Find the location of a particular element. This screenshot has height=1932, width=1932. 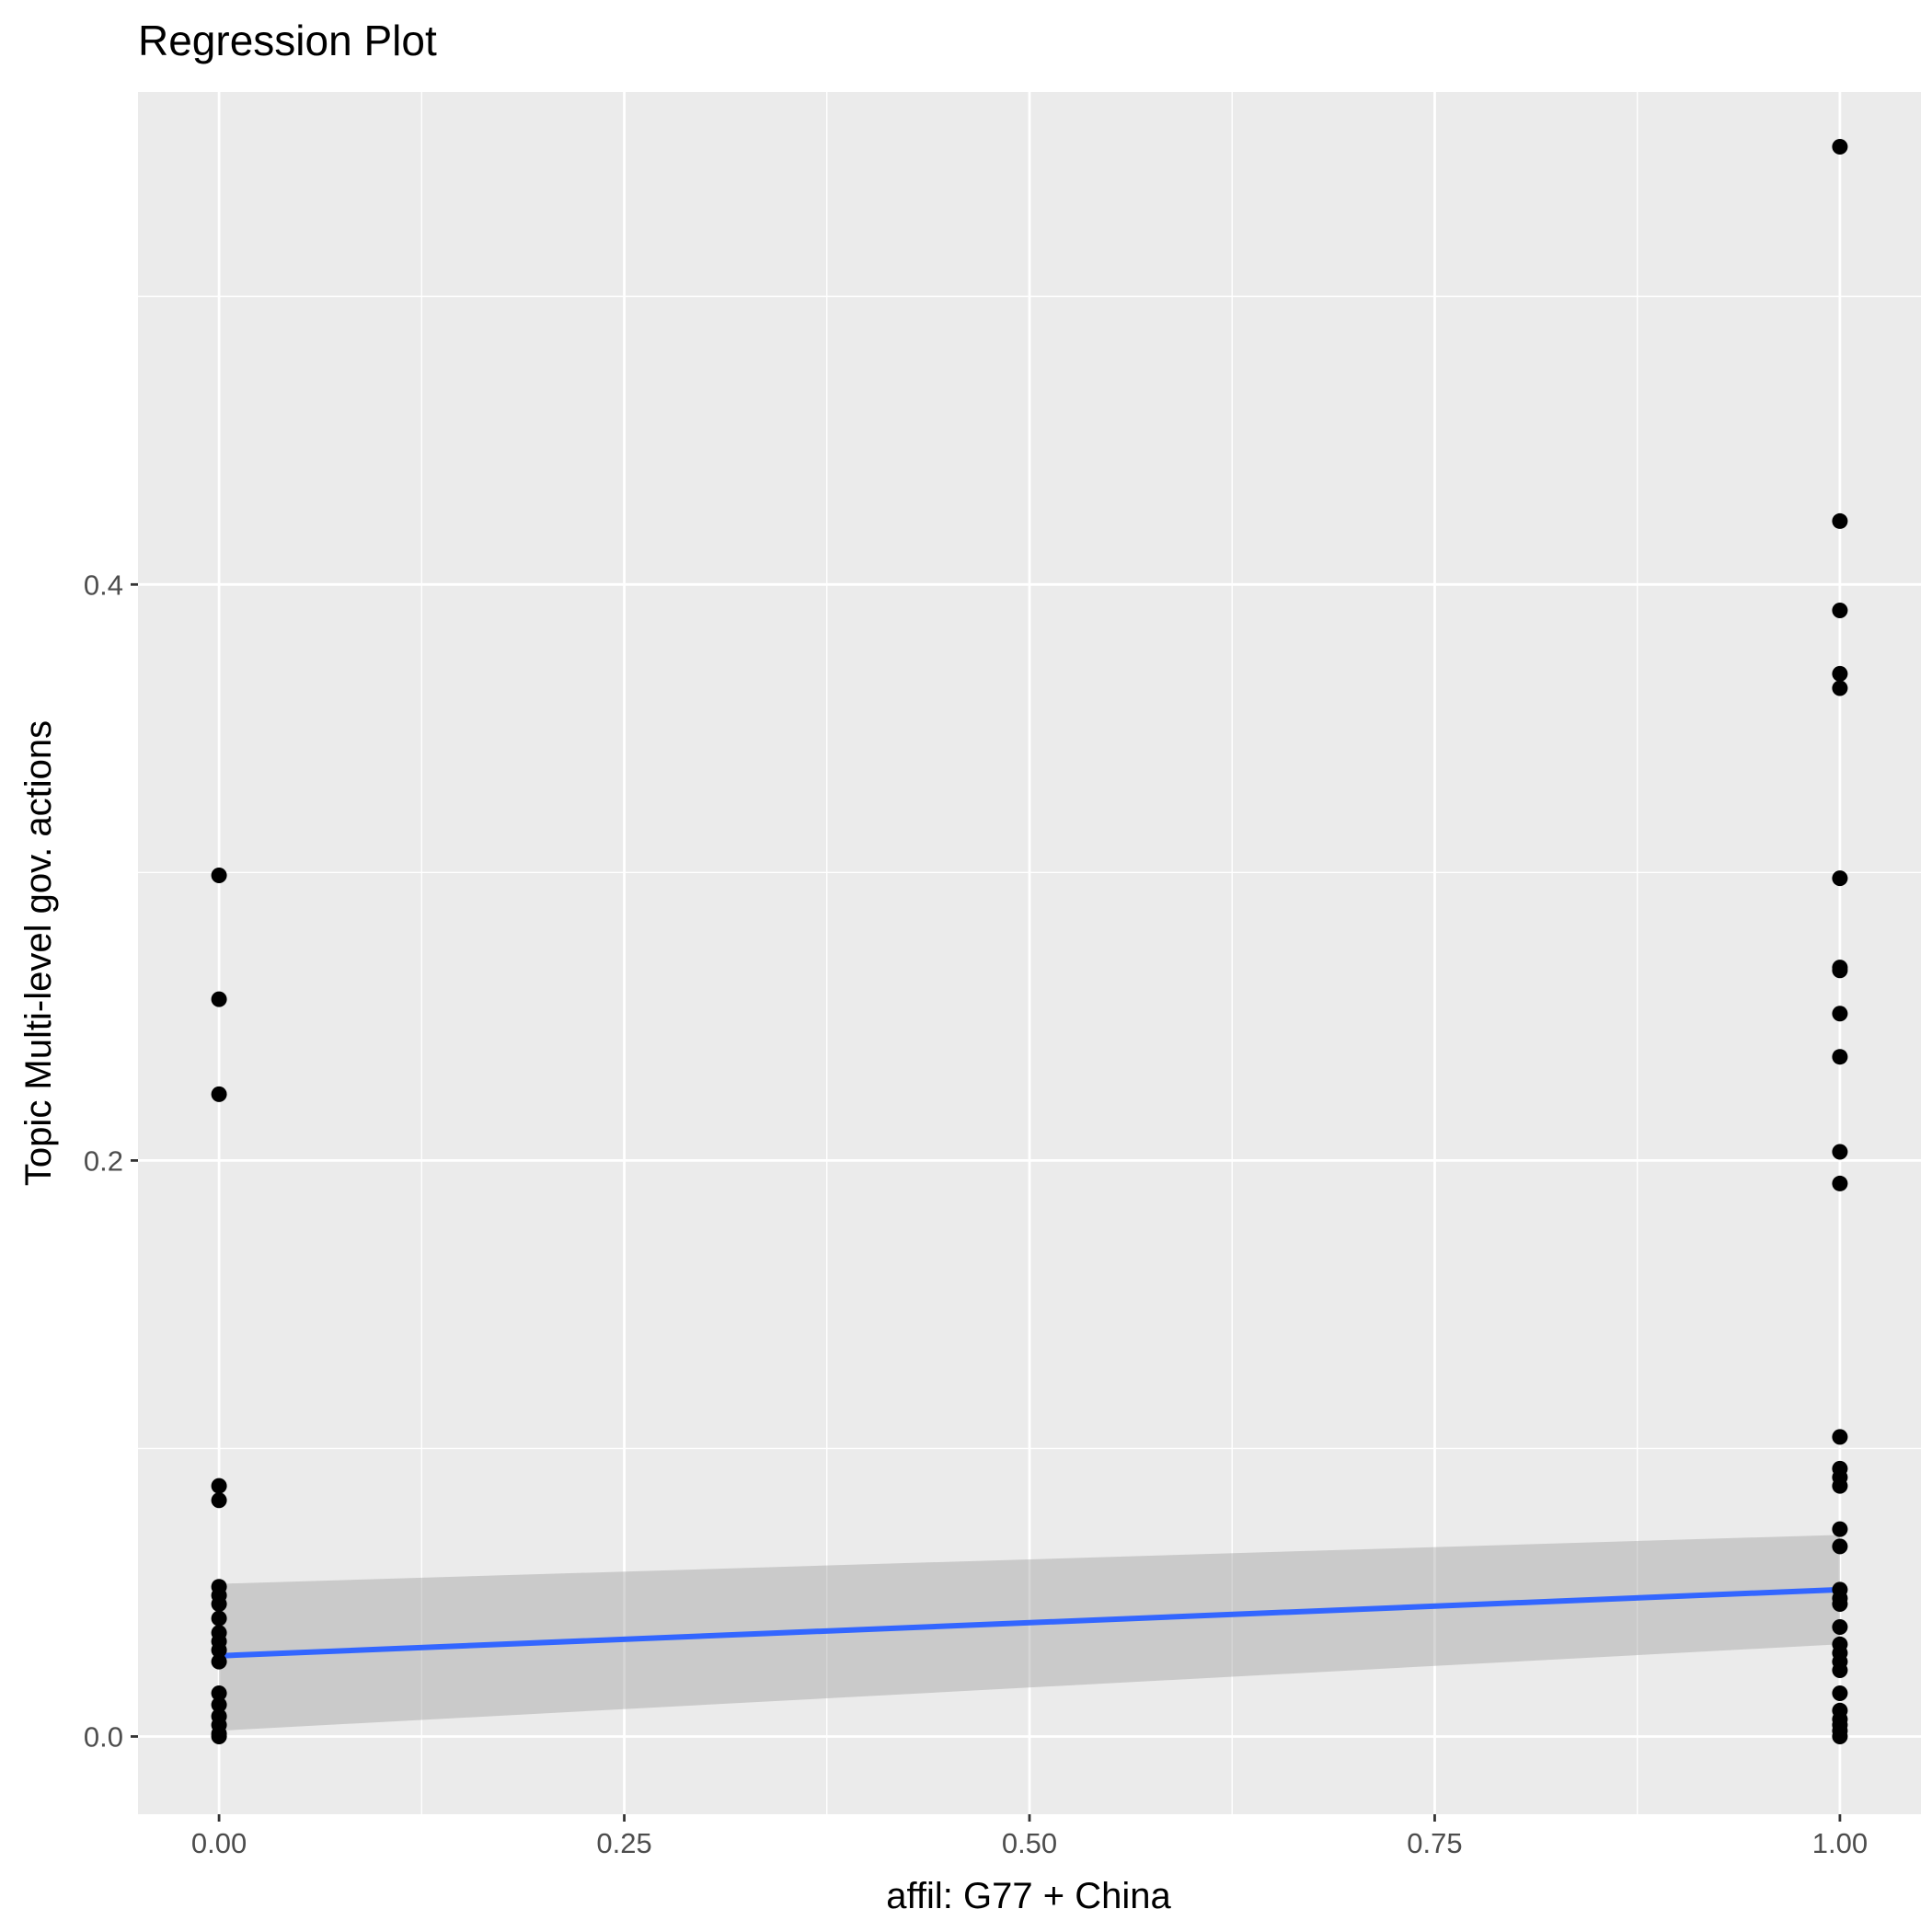

x-tick-label: 0.50 is located at coordinates (1029, 1843).